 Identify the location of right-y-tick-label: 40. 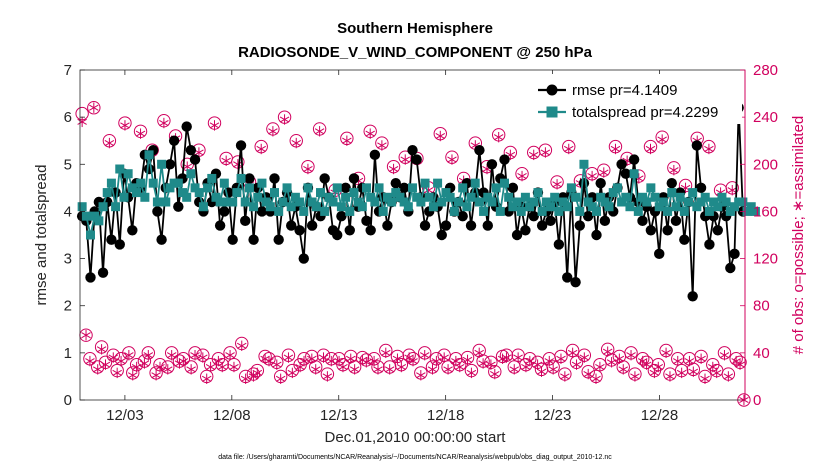
(761, 353).